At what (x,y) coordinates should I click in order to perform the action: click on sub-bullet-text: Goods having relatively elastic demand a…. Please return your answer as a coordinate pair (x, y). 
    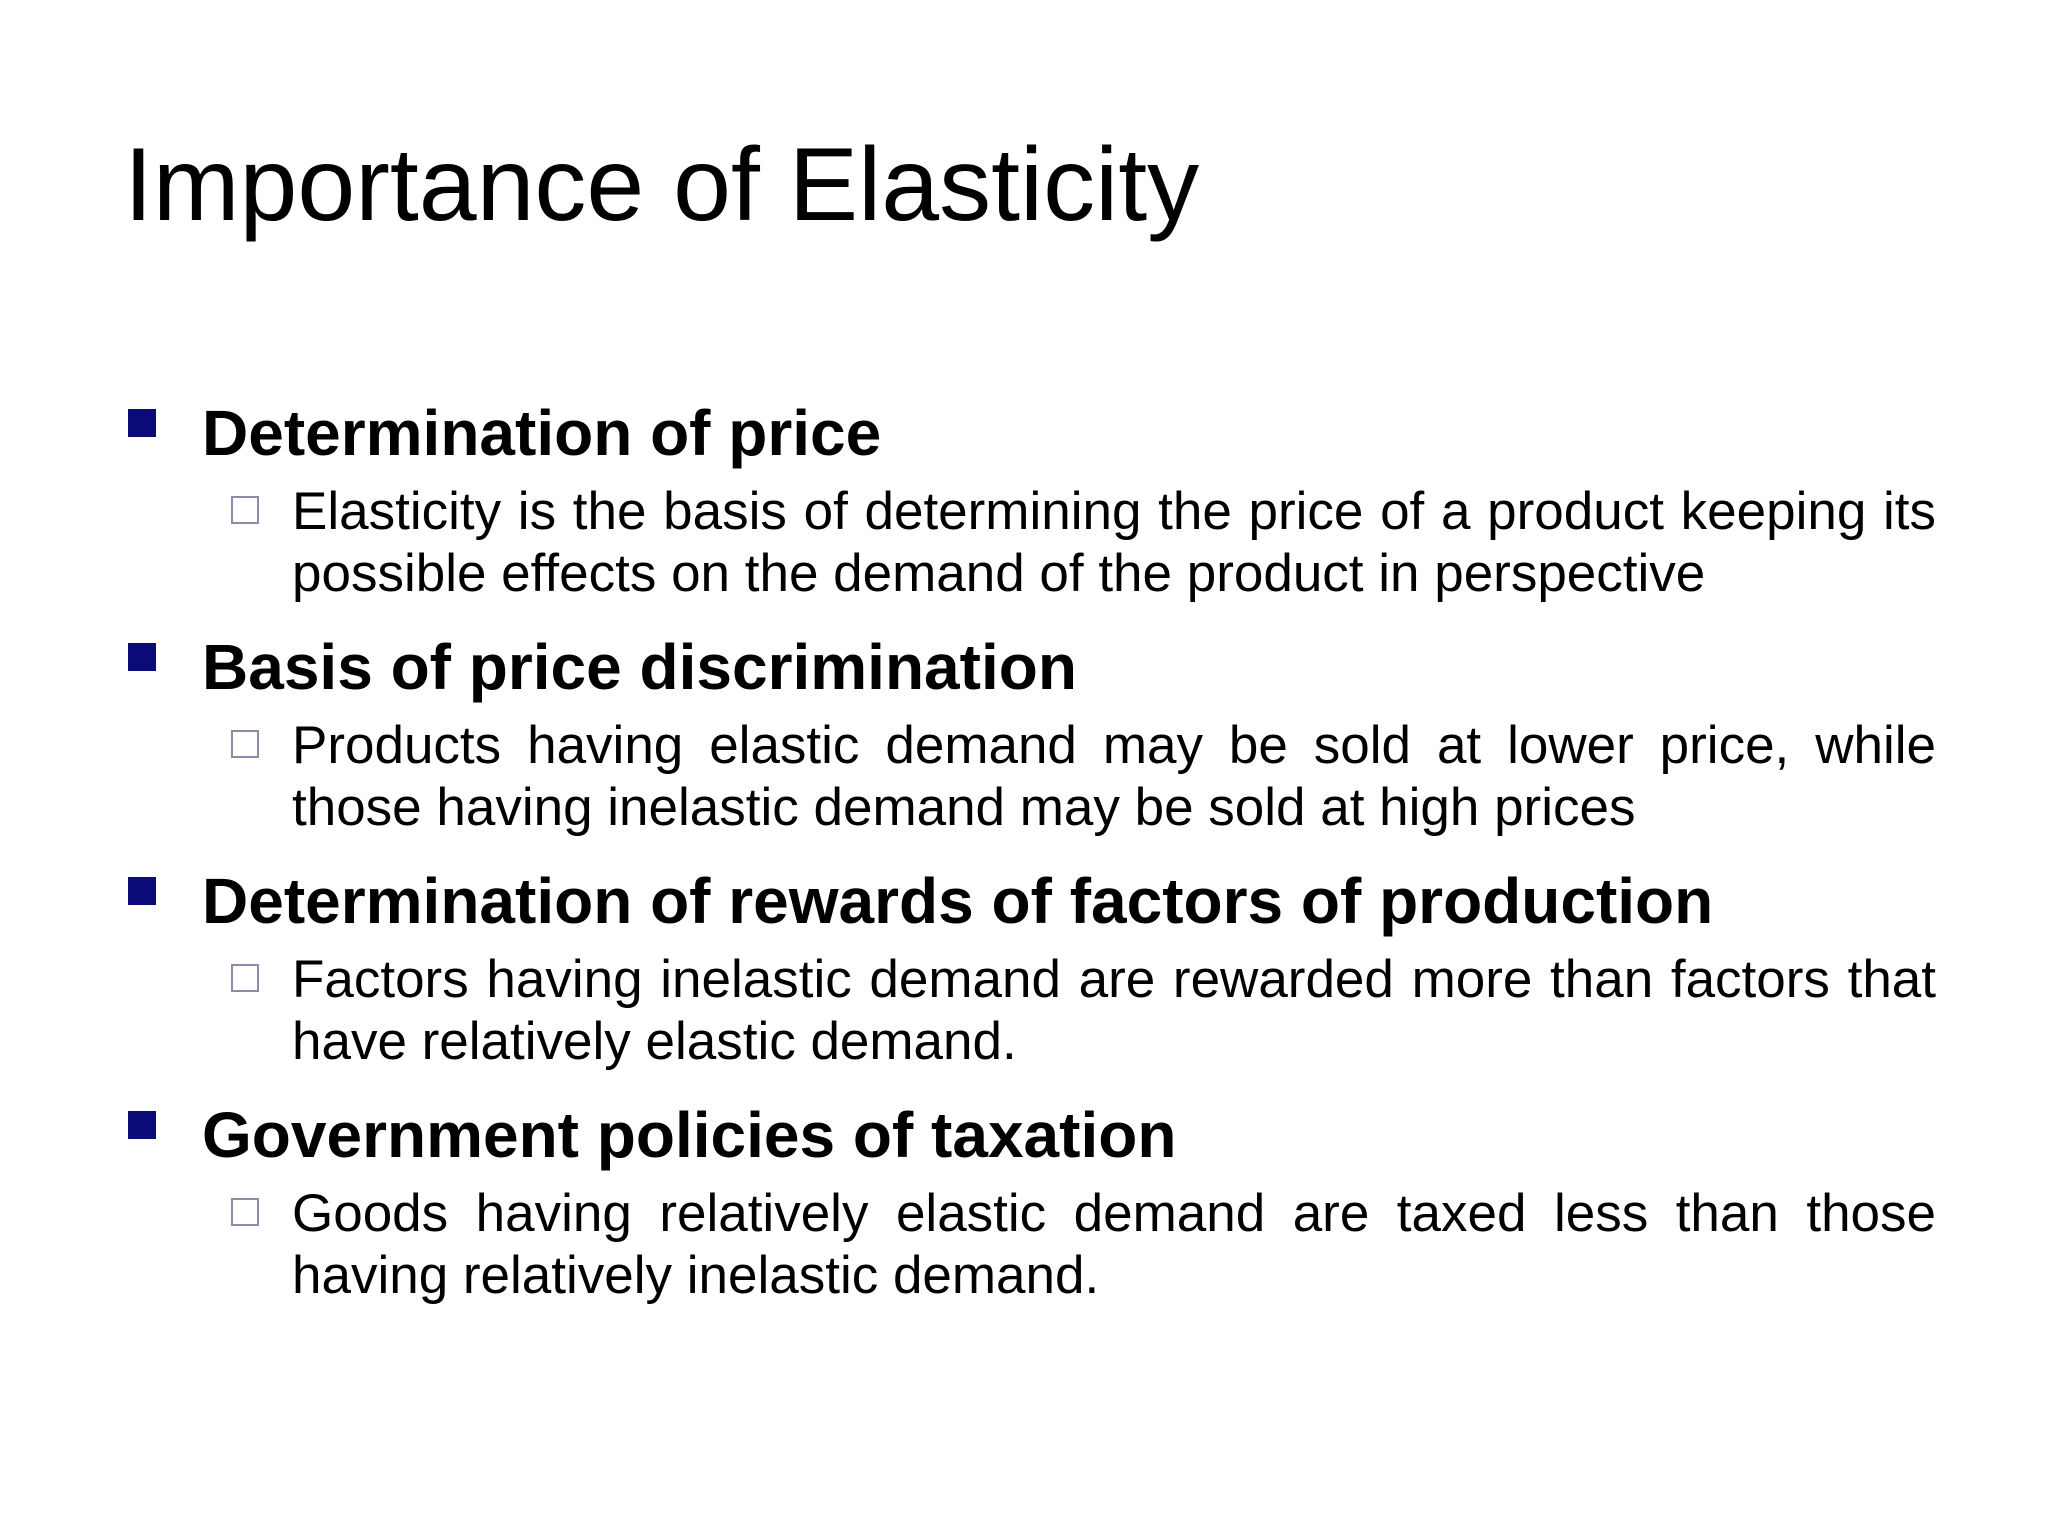
    Looking at the image, I should click on (1114, 1244).